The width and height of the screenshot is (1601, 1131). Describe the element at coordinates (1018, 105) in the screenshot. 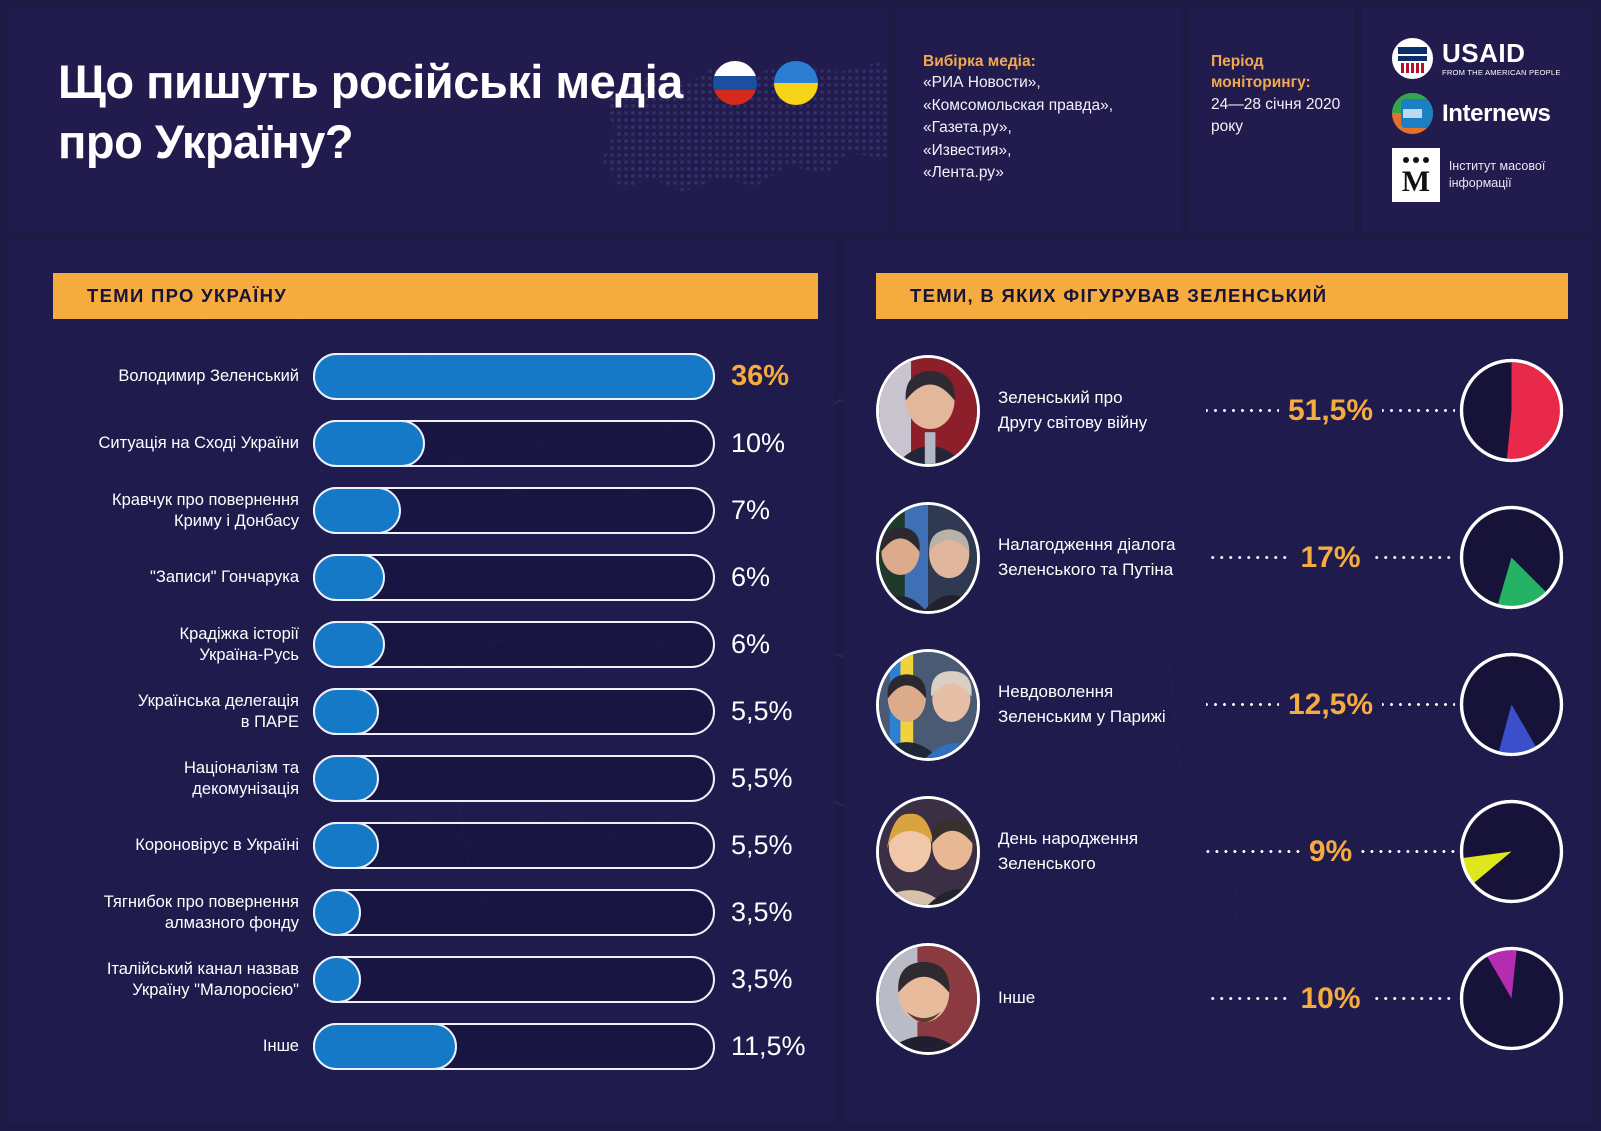

I see `media-item: «Комсомольская правда»,` at that location.